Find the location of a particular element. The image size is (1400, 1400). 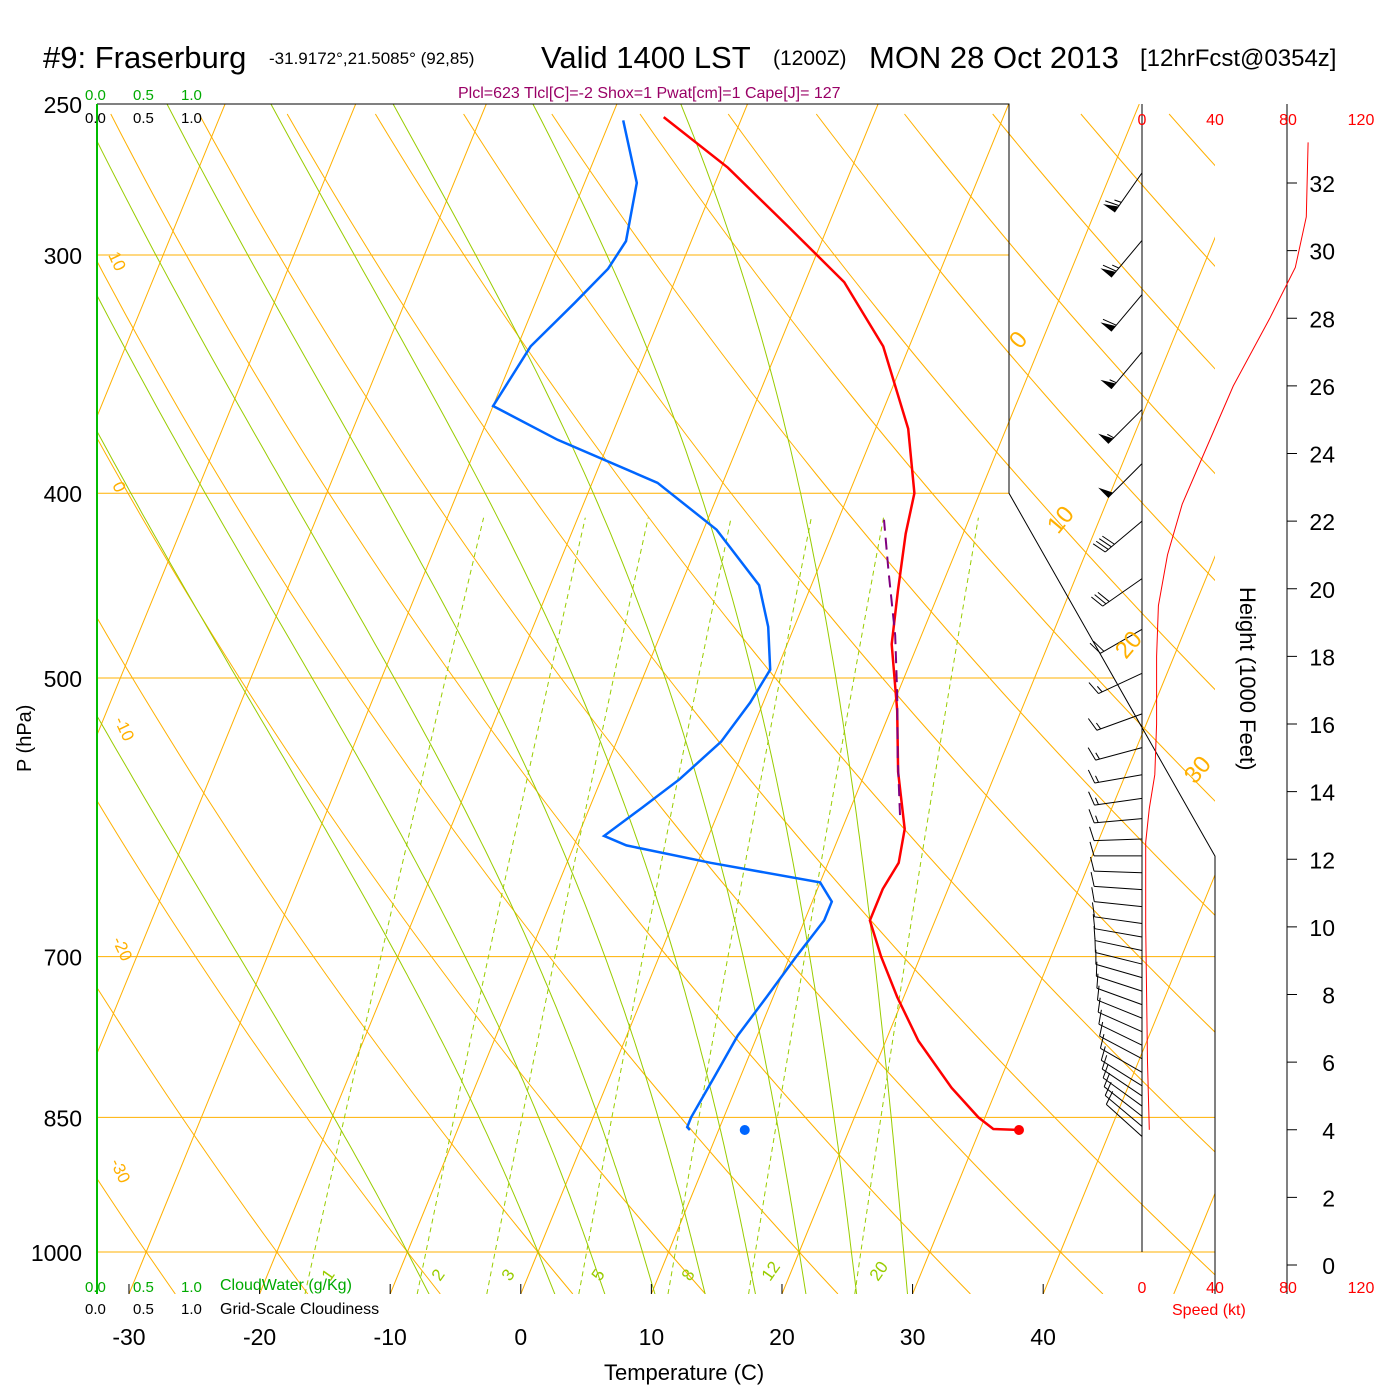

y-tick-label: 250 is located at coordinates (63, 105).